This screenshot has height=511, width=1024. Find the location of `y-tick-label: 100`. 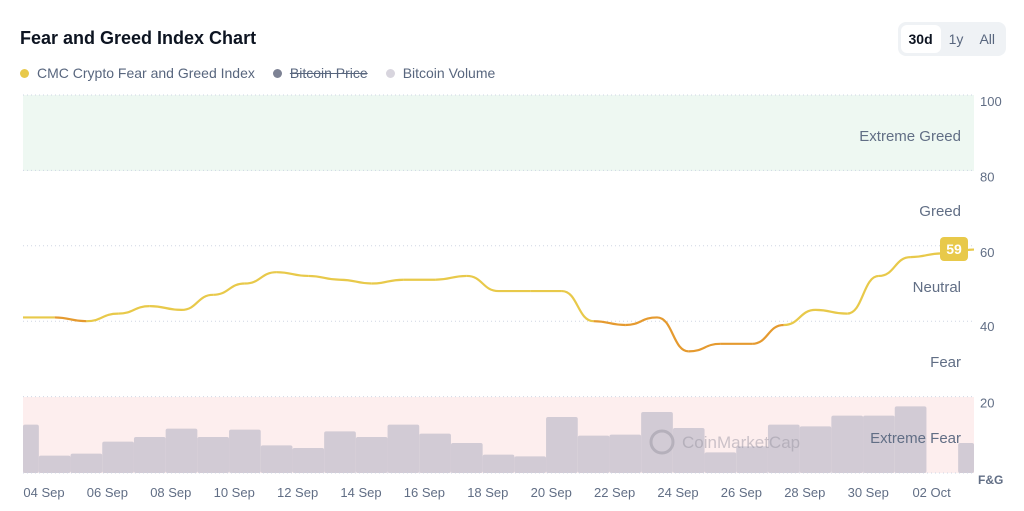

y-tick-label: 100 is located at coordinates (991, 101).